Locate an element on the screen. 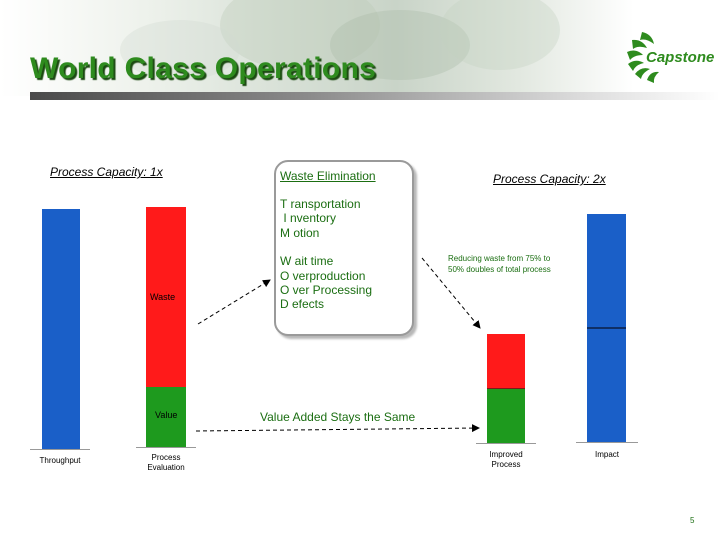 This screenshot has height=540, width=720. arrow-box-to-improved is located at coordinates (451, 293).